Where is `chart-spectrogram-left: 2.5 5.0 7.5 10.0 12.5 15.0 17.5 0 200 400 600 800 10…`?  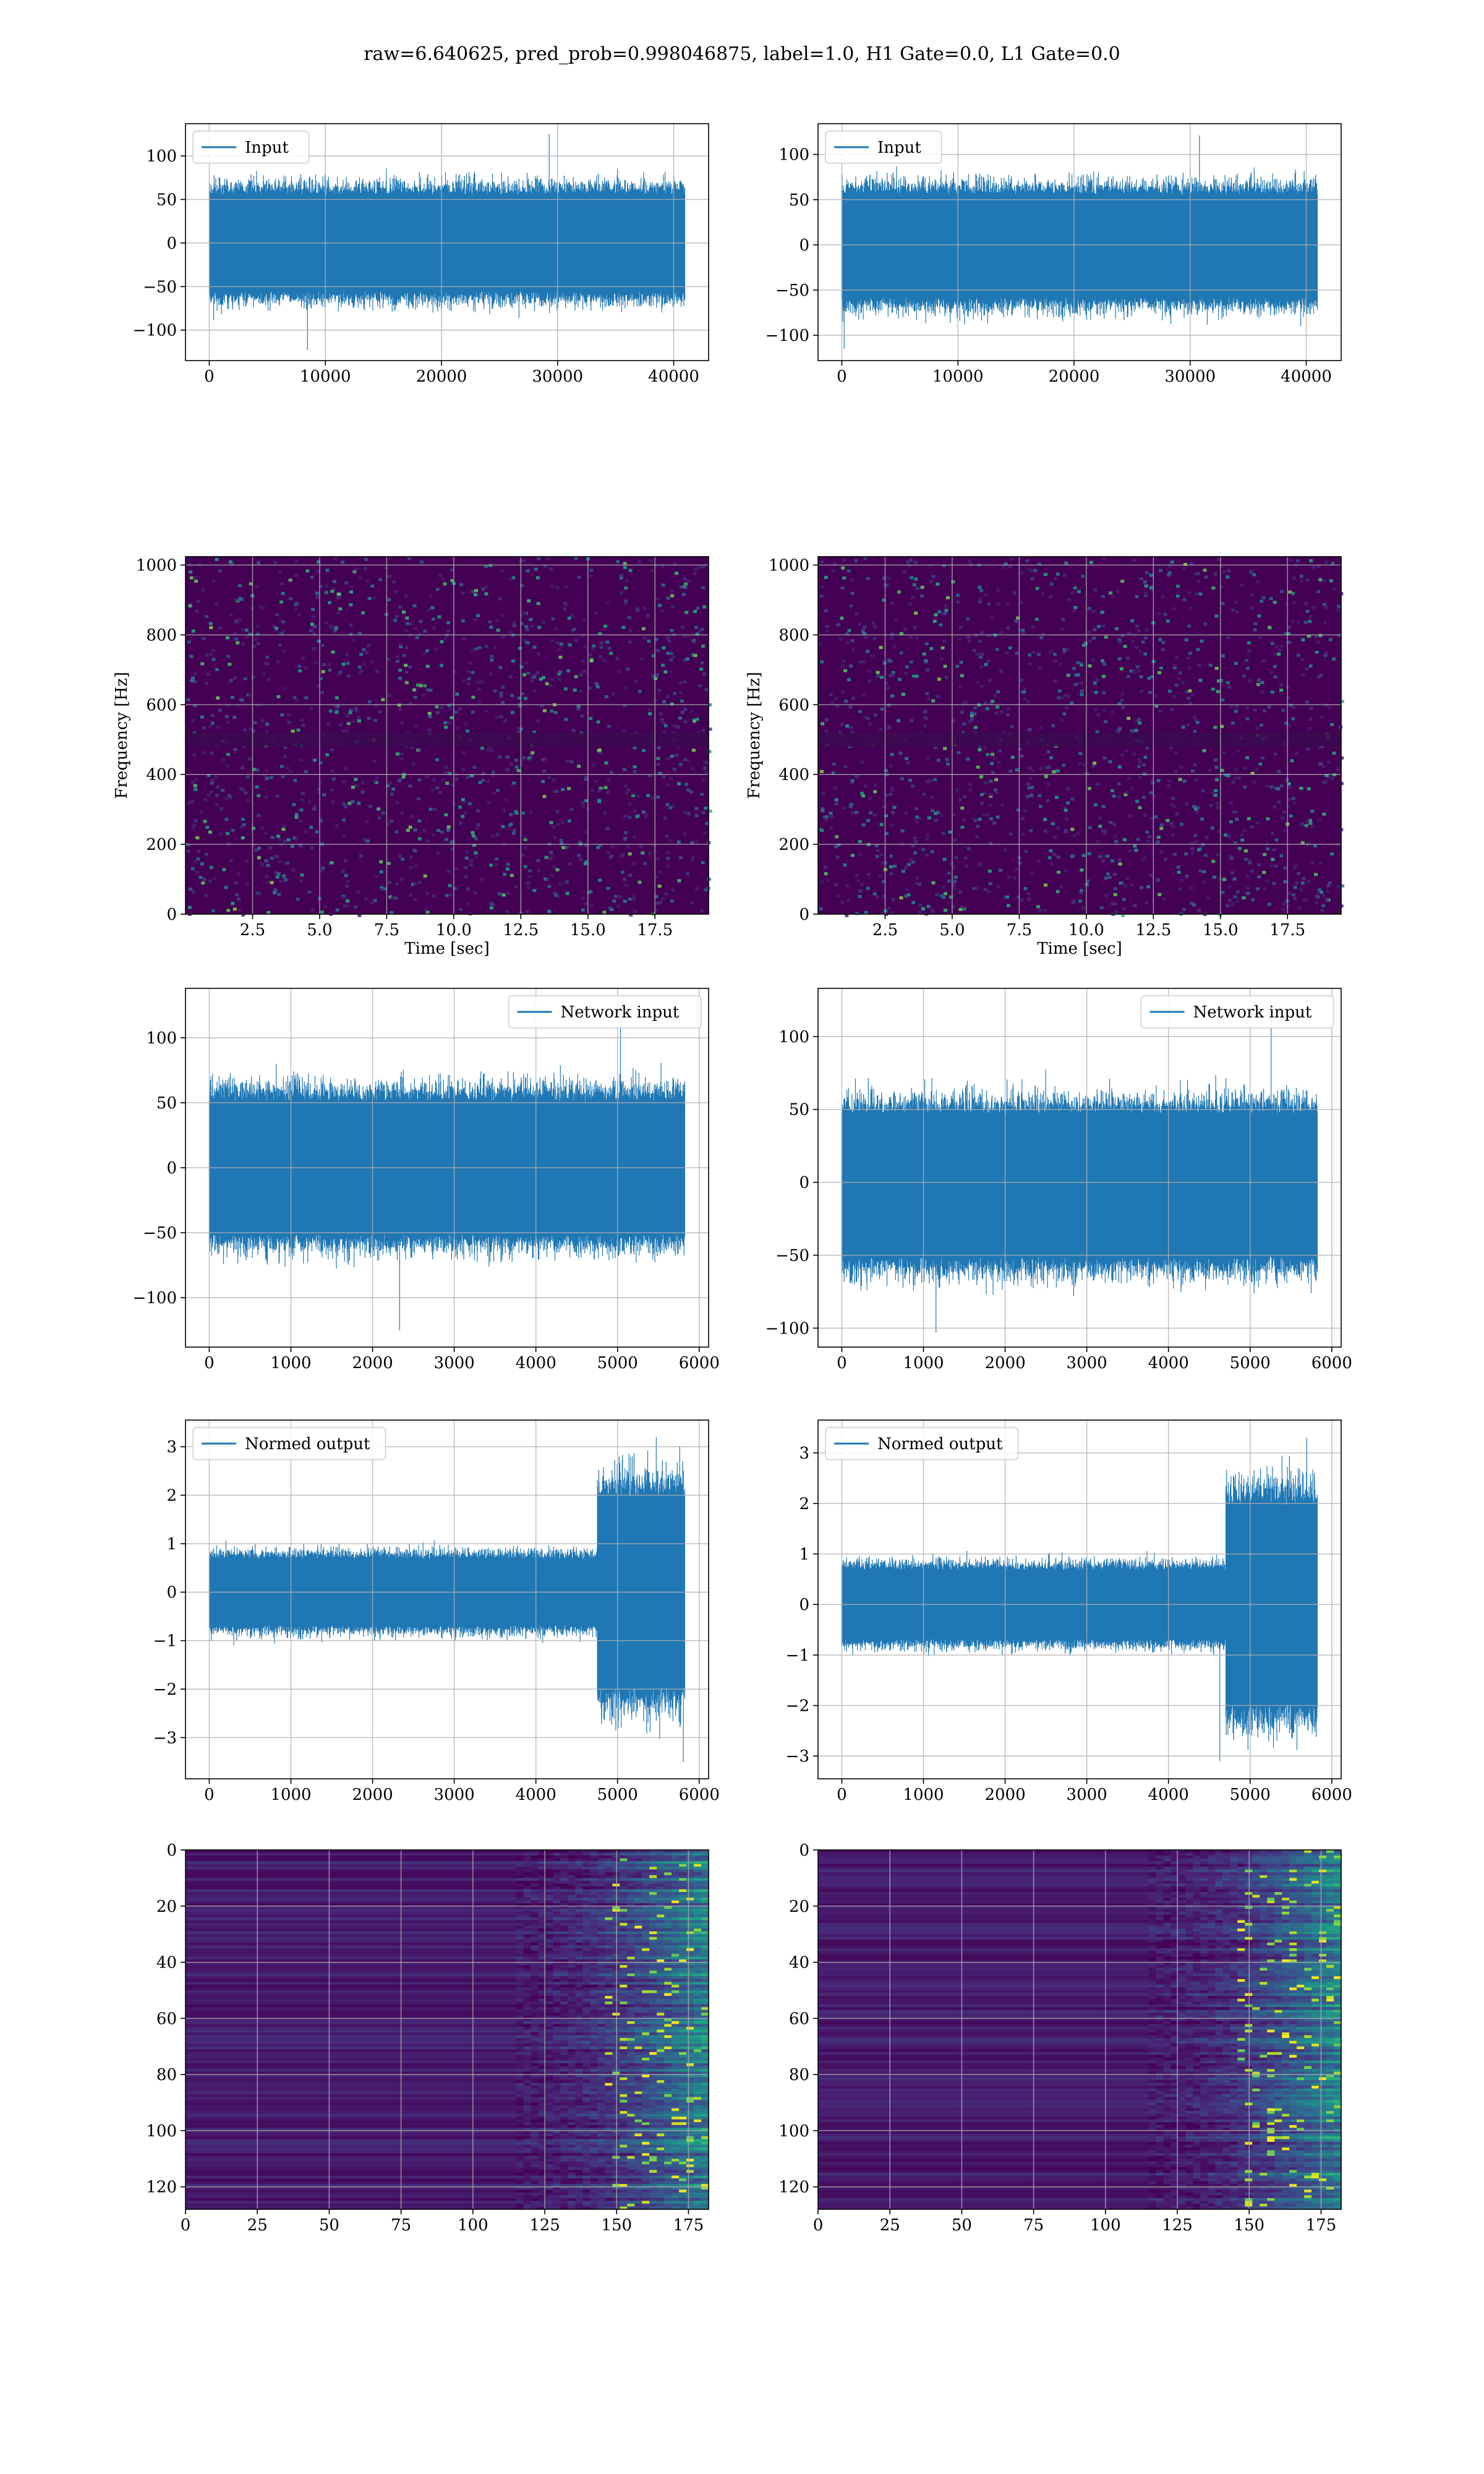 chart-spectrogram-left: 2.5 5.0 7.5 10.0 12.5 15.0 17.5 0 200 400 600 800 10… is located at coordinates (412, 757).